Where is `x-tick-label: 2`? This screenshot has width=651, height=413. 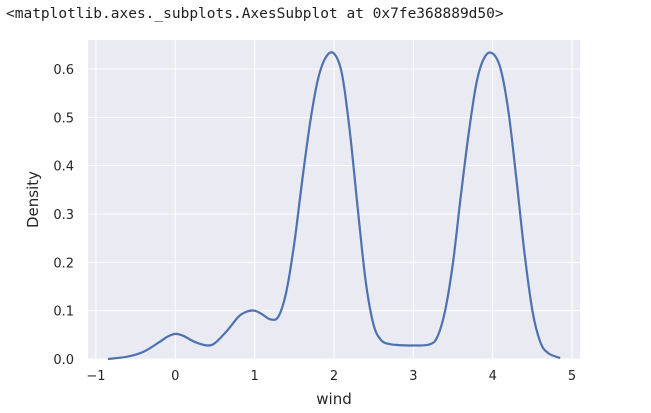 x-tick-label: 2 is located at coordinates (334, 376).